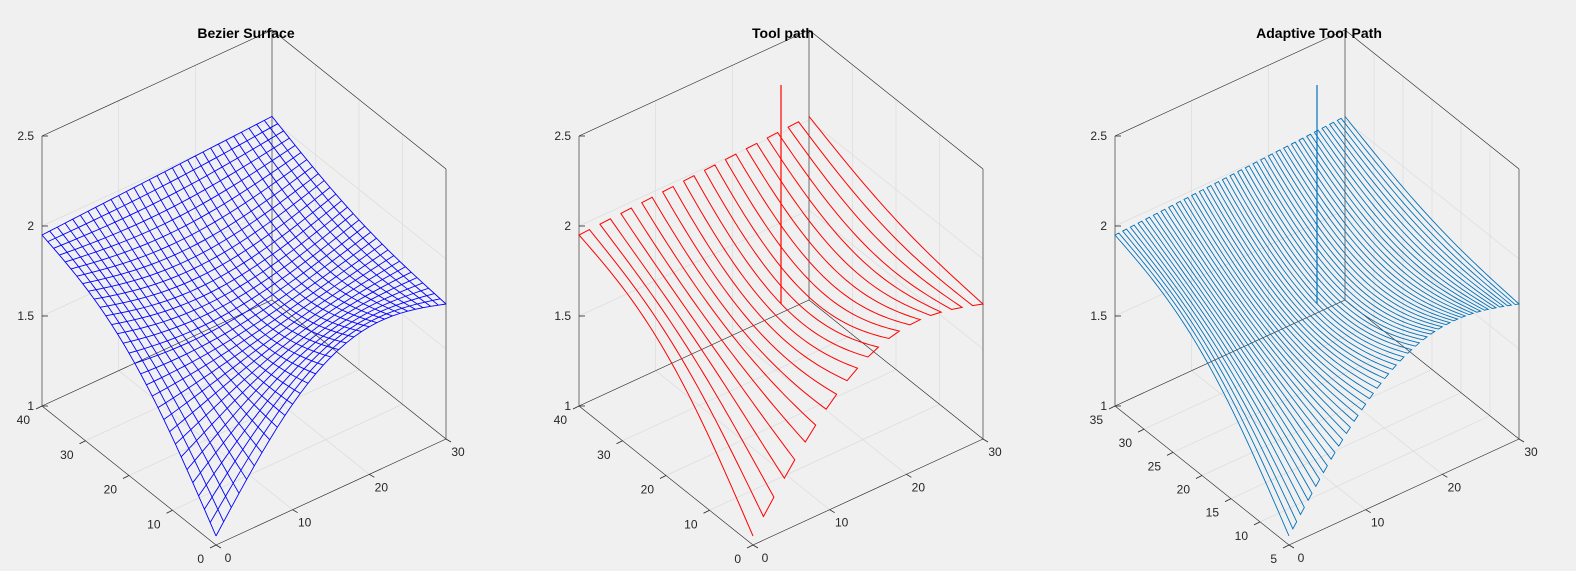  I want to click on y-tick-label: 35, so click(1097, 420).